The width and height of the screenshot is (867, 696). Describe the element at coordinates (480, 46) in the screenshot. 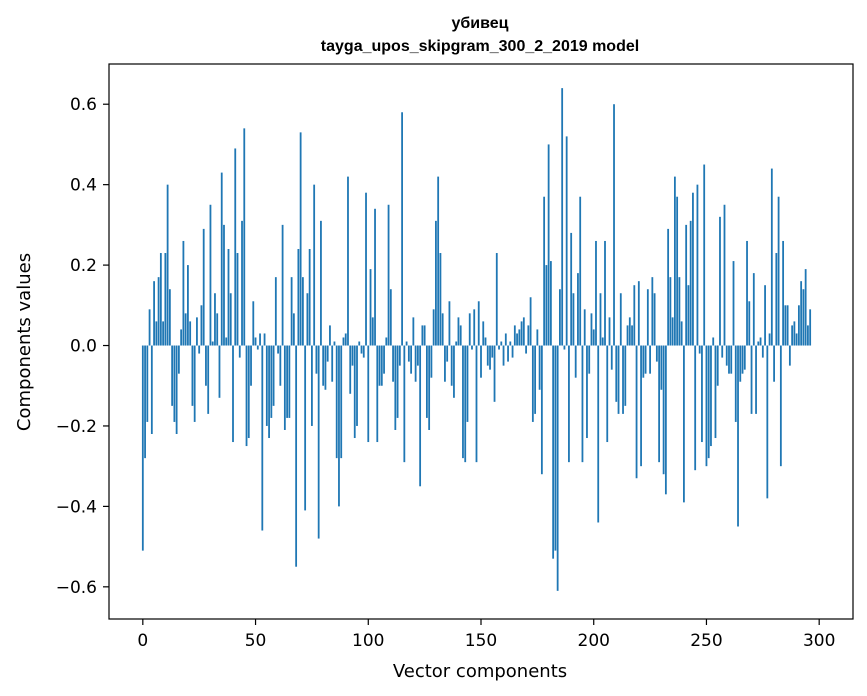

I see `chart-title-line2: tayga_upos_skipgram_300_2_2019 model` at that location.